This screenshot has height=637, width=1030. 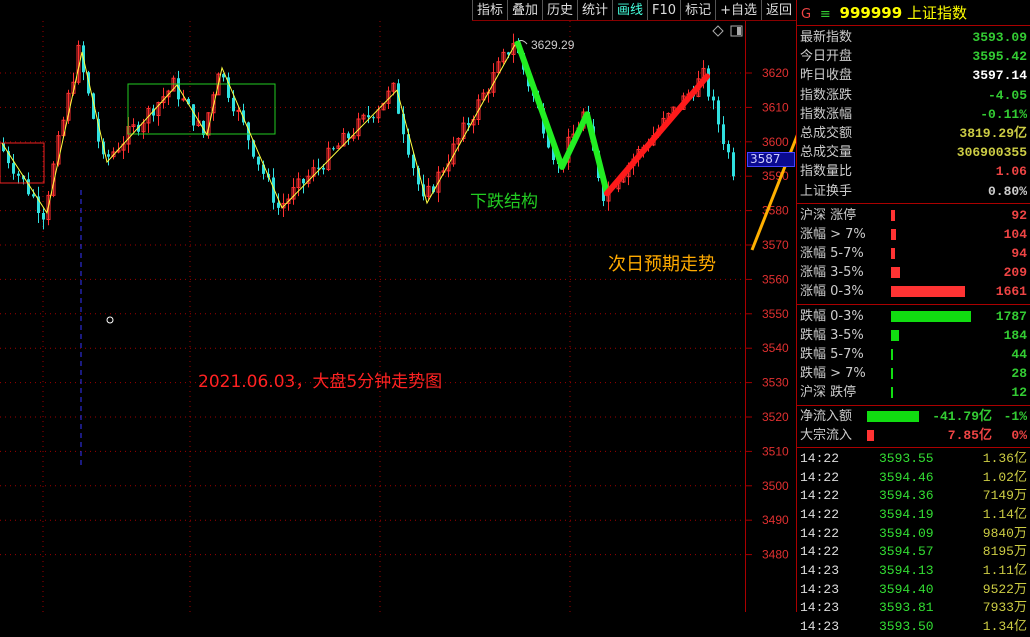 I want to click on distribution-label: 沪深 跌停, so click(x=828, y=393).